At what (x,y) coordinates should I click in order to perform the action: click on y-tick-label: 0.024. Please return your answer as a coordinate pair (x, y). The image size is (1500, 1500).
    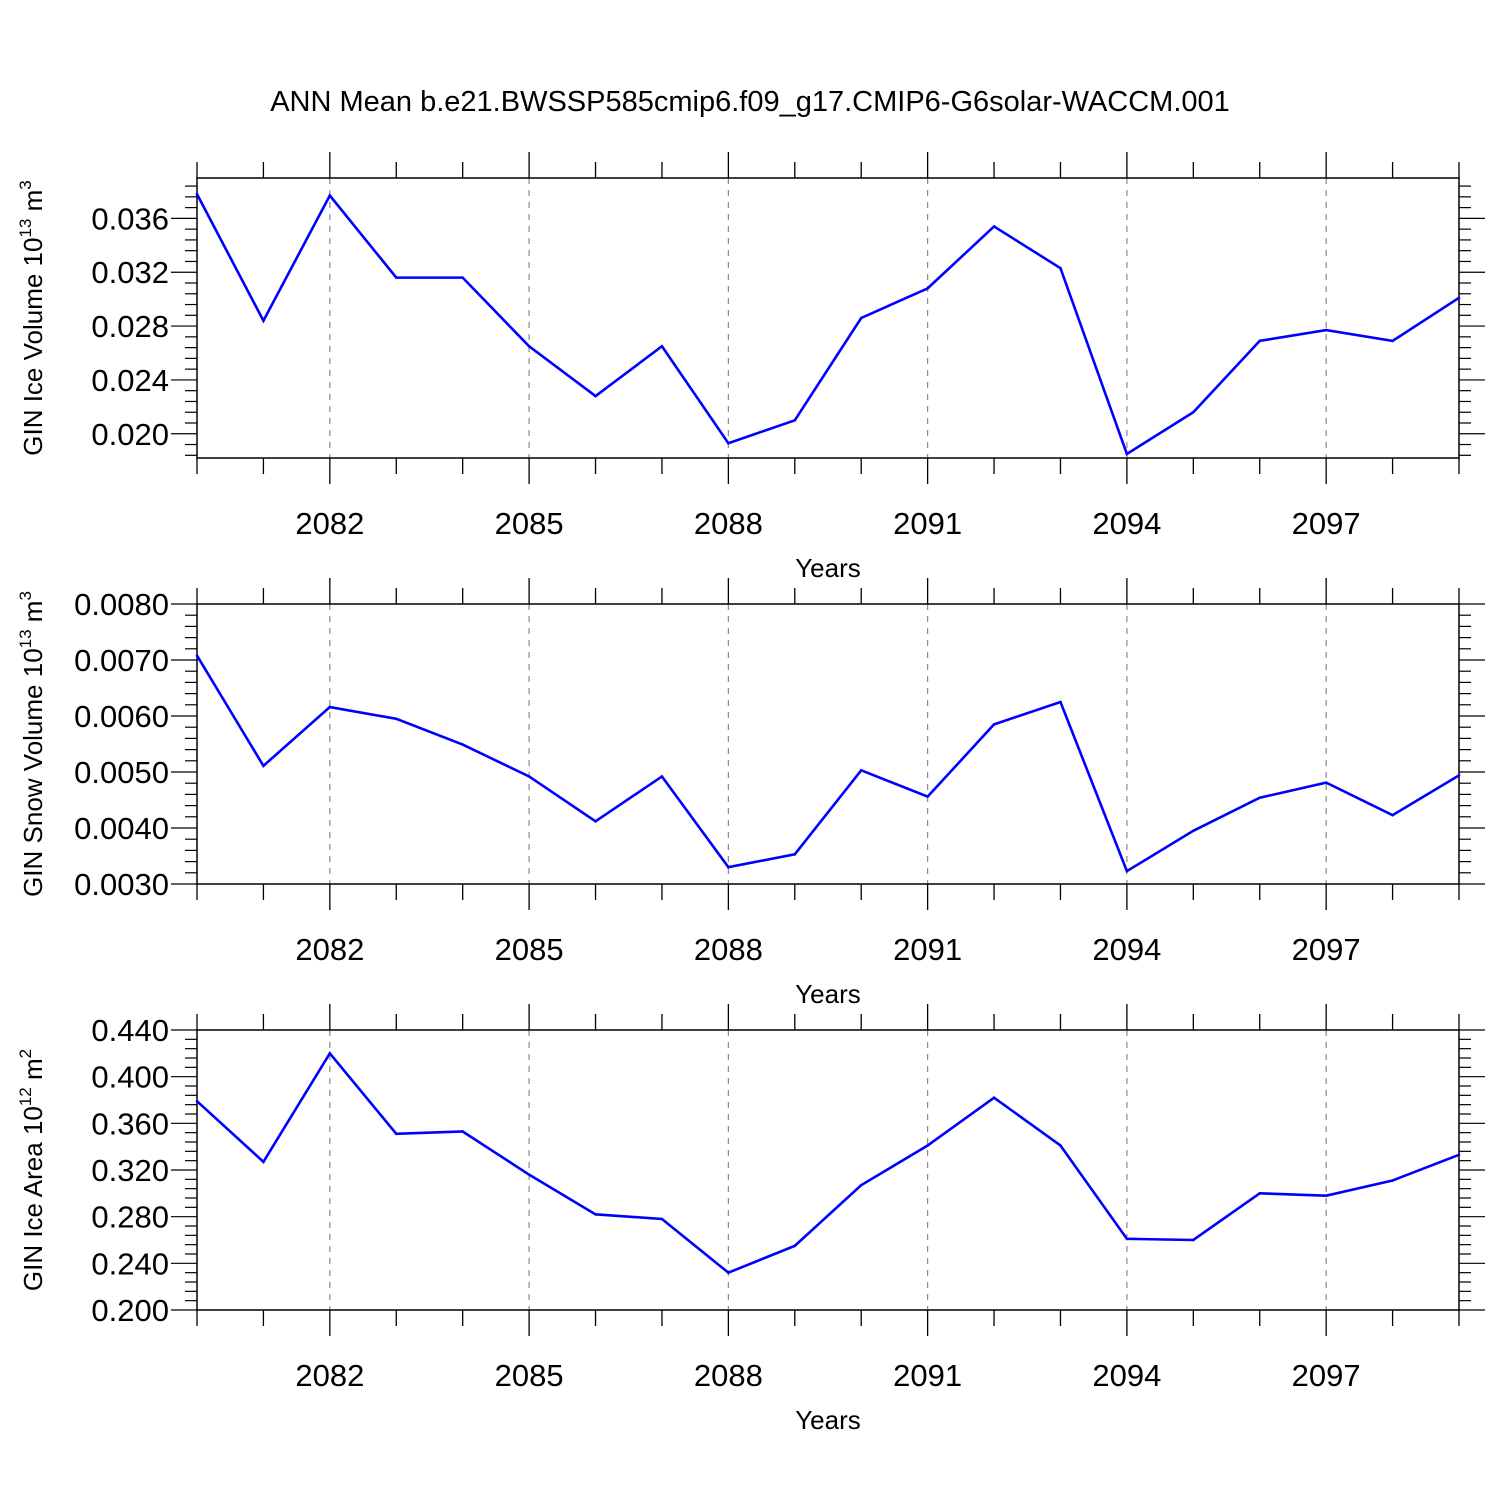
    Looking at the image, I should click on (130, 380).